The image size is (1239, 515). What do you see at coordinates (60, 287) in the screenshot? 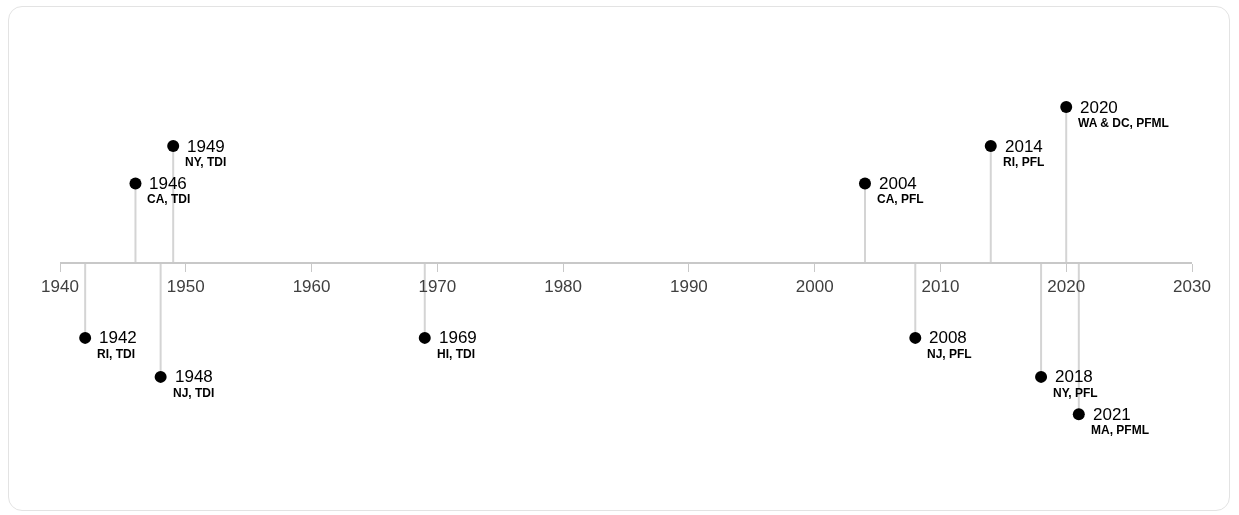
I see `x-tick-label: 1940` at bounding box center [60, 287].